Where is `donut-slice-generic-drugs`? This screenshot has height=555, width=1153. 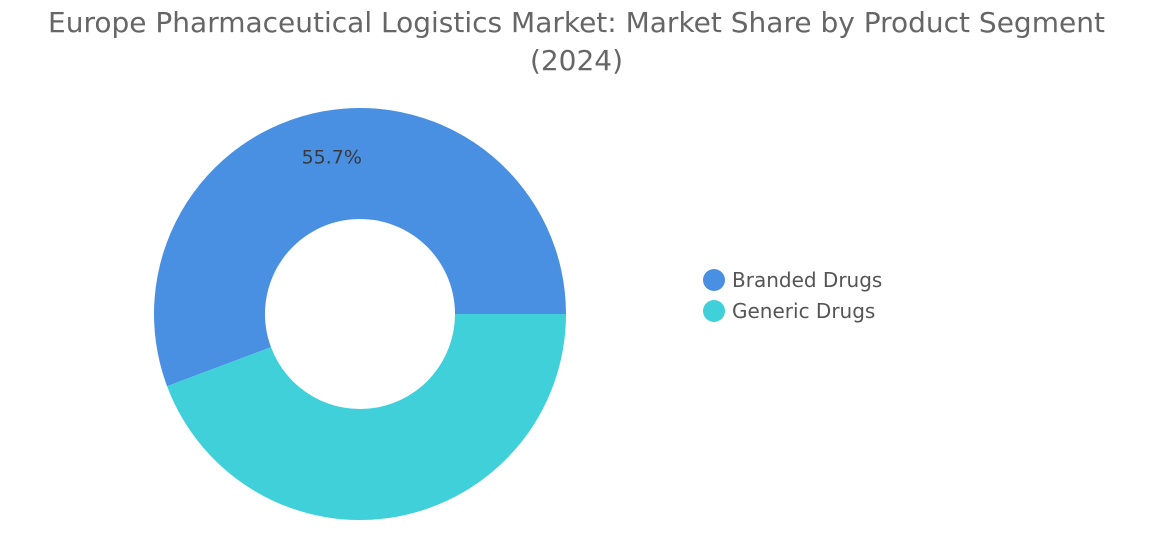 donut-slice-generic-drugs is located at coordinates (366, 417).